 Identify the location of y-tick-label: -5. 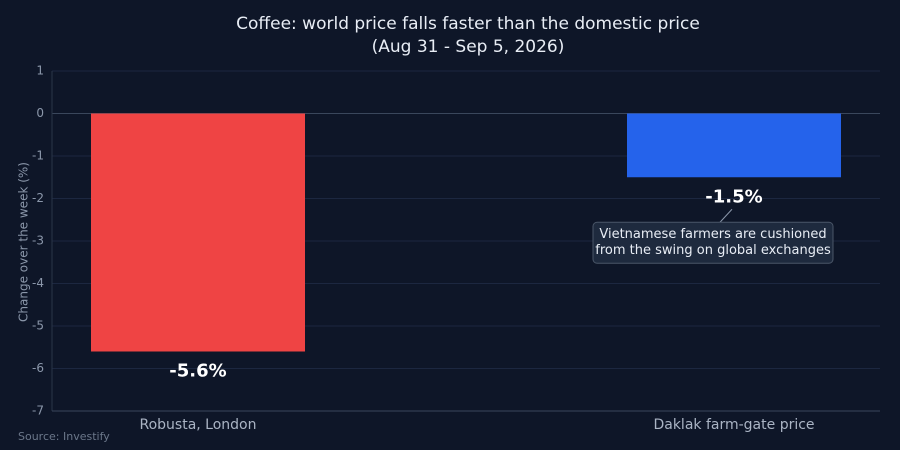
(38, 326).